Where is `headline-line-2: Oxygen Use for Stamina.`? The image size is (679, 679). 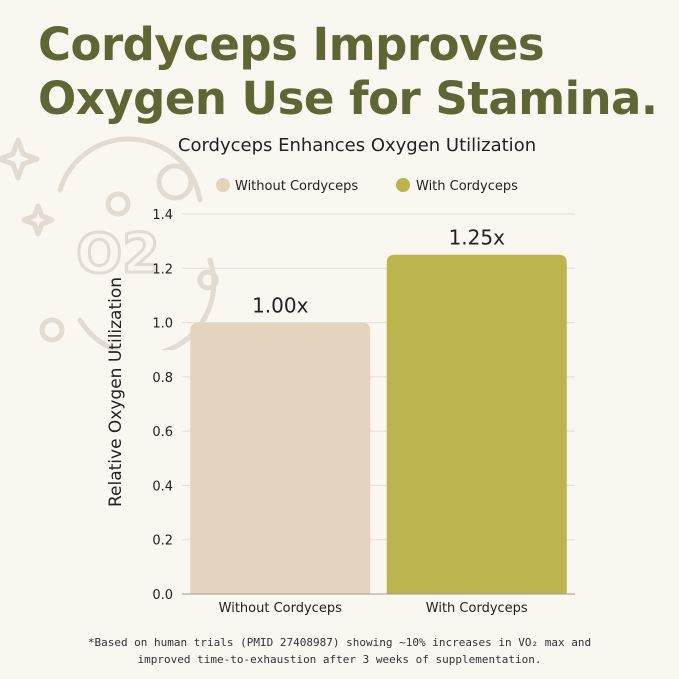 headline-line-2: Oxygen Use for Stamina. is located at coordinates (348, 98).